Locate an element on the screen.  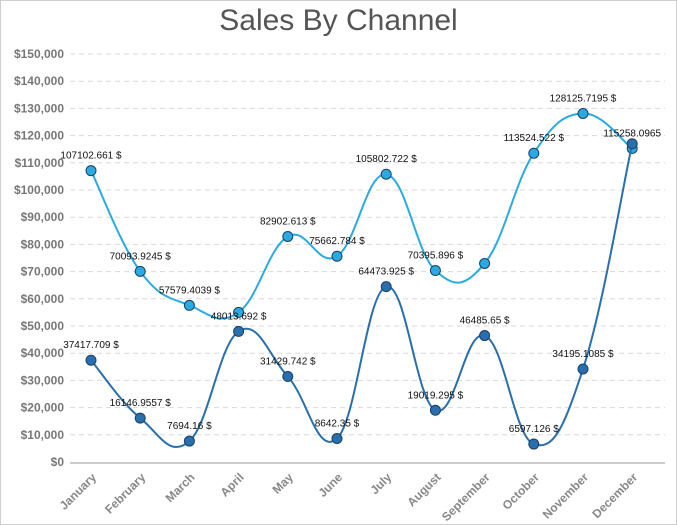
data-label: 64473.925 $ is located at coordinates (386, 272).